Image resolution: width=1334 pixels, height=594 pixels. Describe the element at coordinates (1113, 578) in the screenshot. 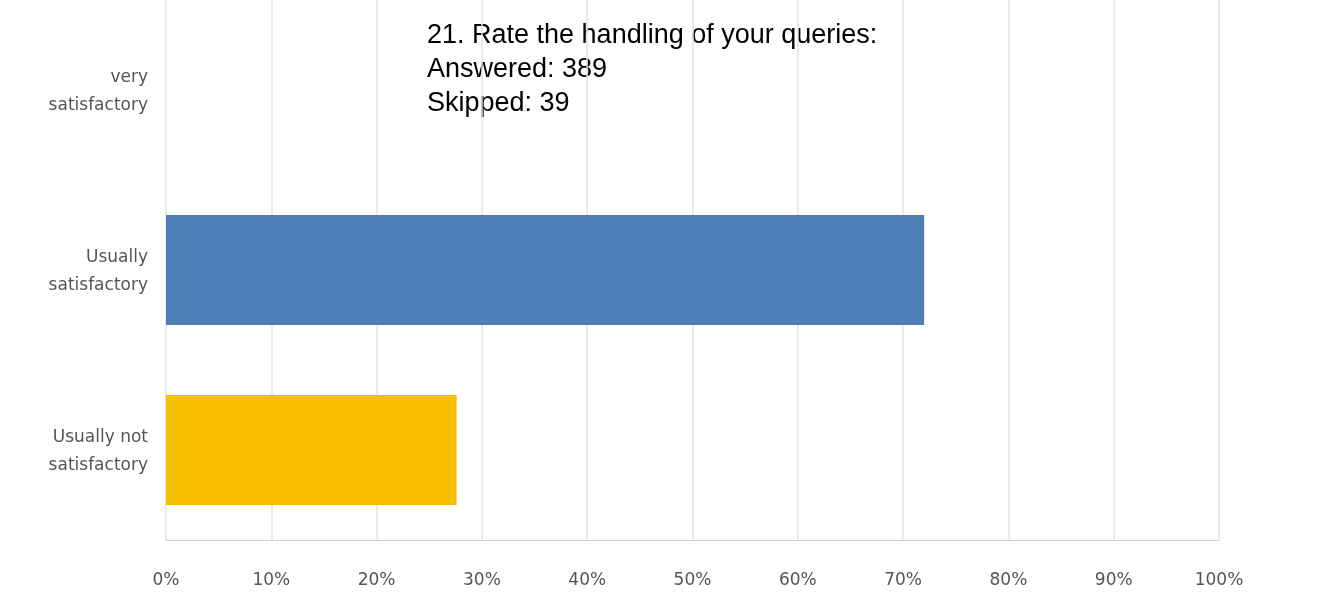

I see `x-tick-label: 90%` at that location.